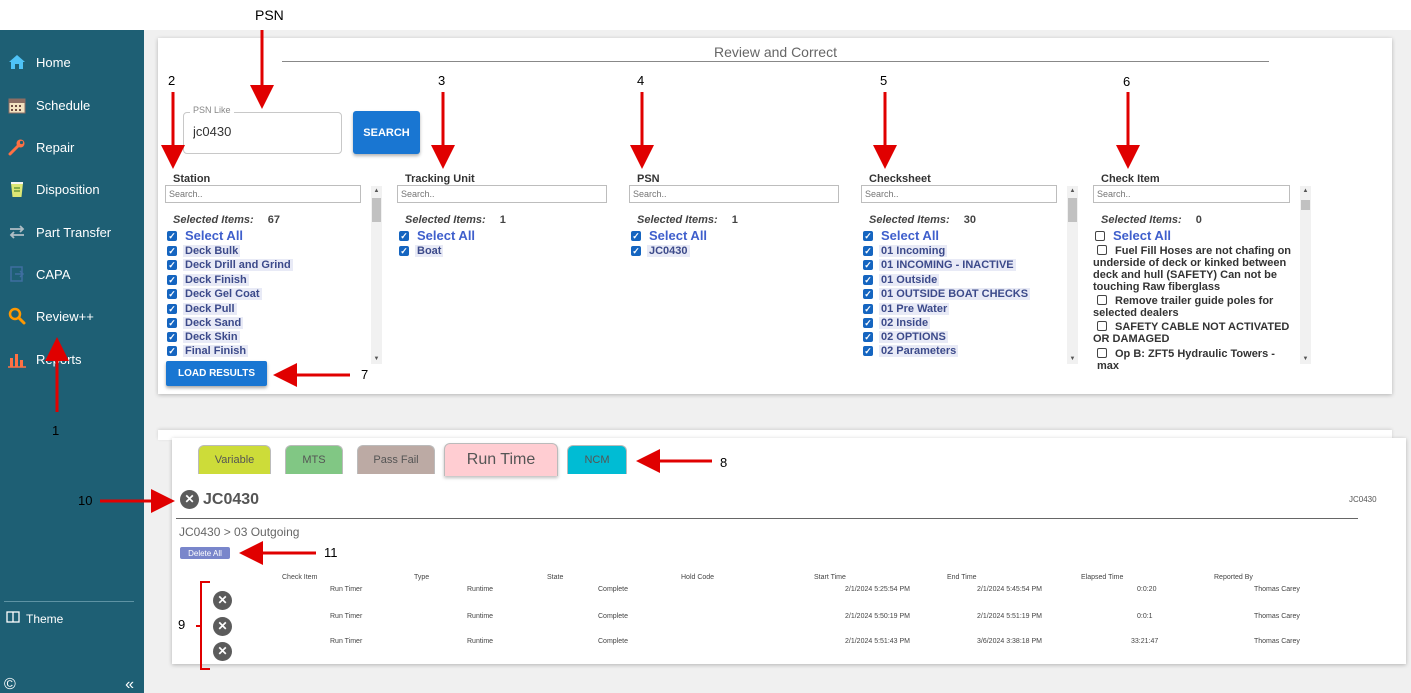  I want to click on sidebar-item-disposition: Disposition, so click(72, 189).